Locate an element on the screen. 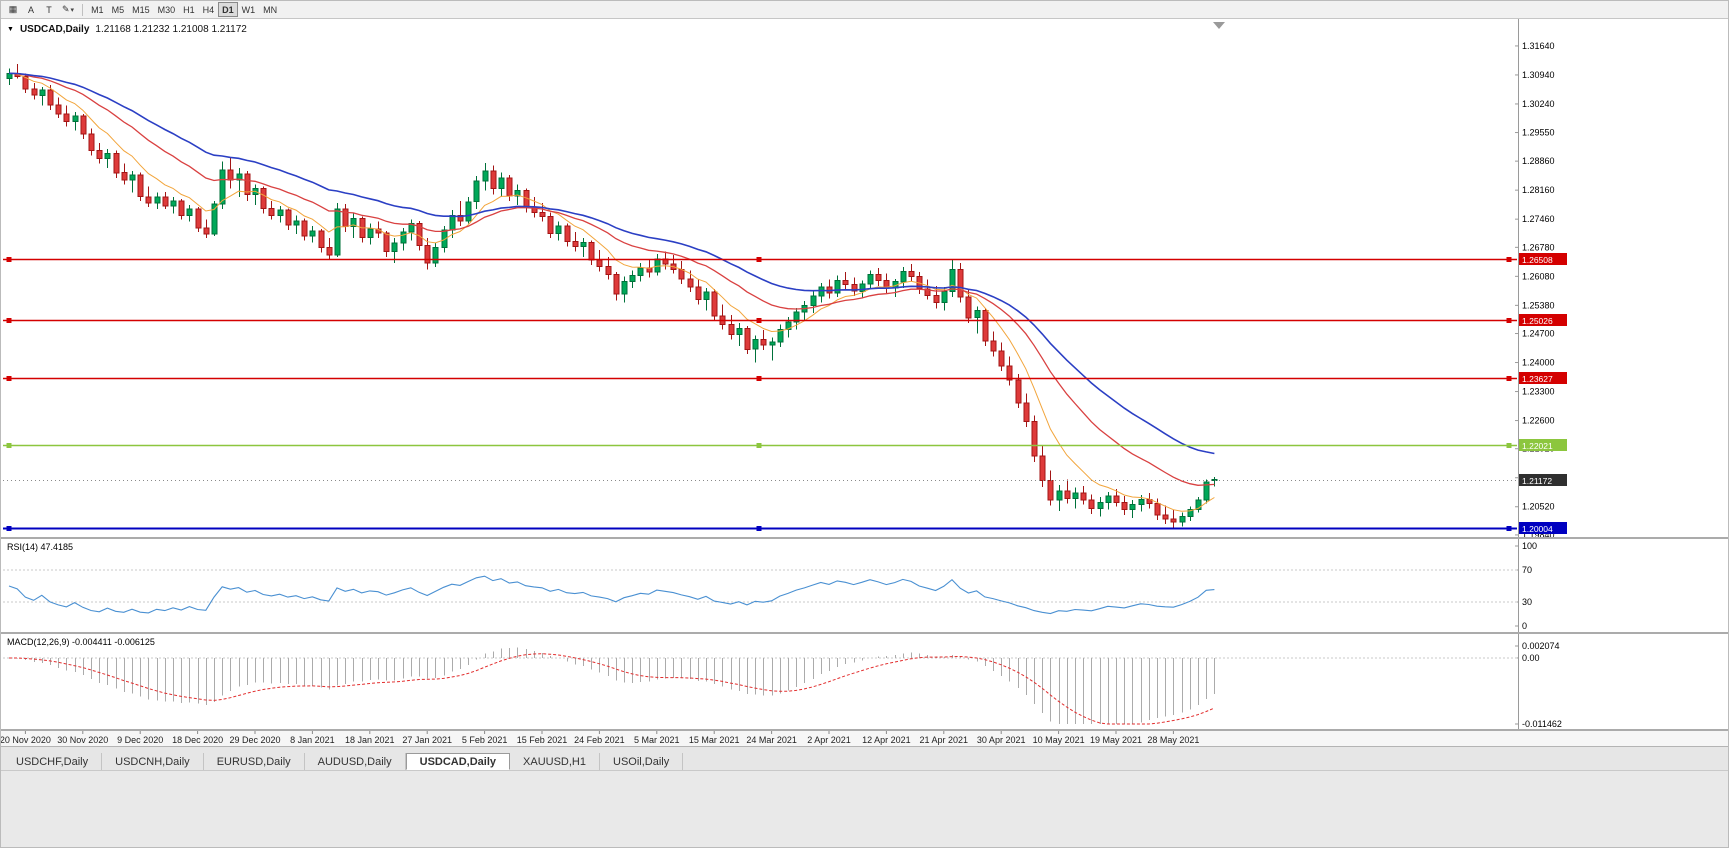 The height and width of the screenshot is (848, 1729). toolbar-separator is located at coordinates (83, 9).